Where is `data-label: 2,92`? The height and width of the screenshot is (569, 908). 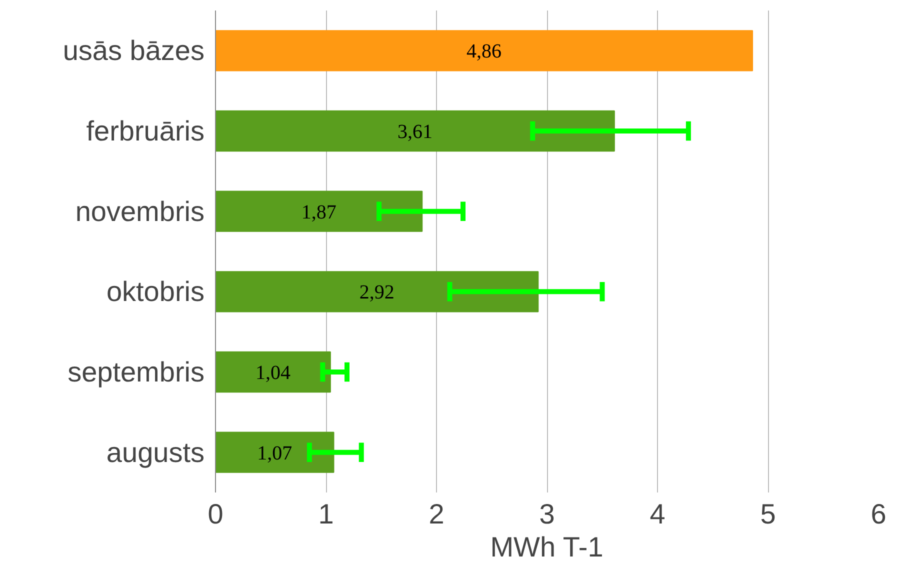
data-label: 2,92 is located at coordinates (376, 293).